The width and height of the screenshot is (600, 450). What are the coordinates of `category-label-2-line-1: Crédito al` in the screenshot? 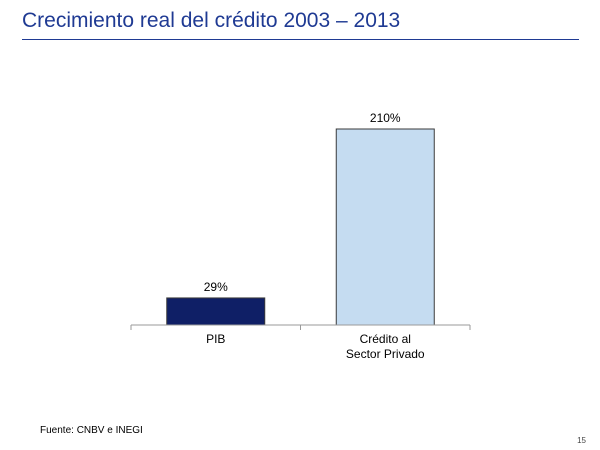 It's located at (385, 339).